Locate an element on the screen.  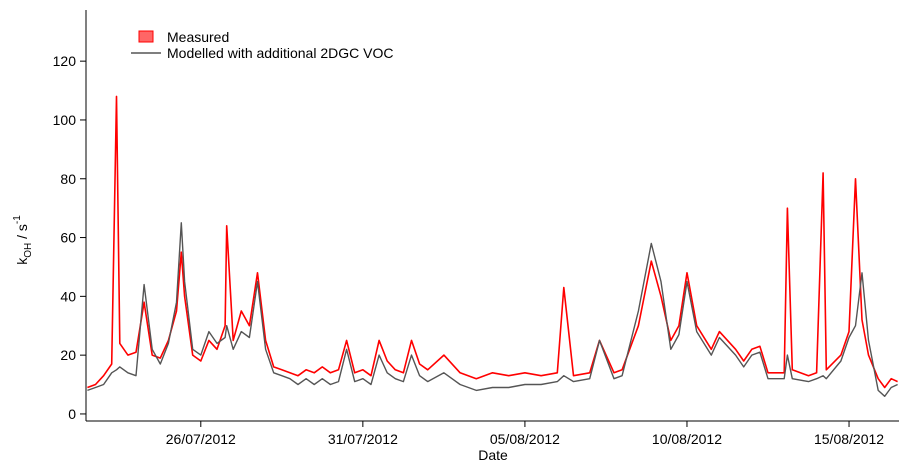
y-axis-label: kOH / s-1 is located at coordinates (23, 240).